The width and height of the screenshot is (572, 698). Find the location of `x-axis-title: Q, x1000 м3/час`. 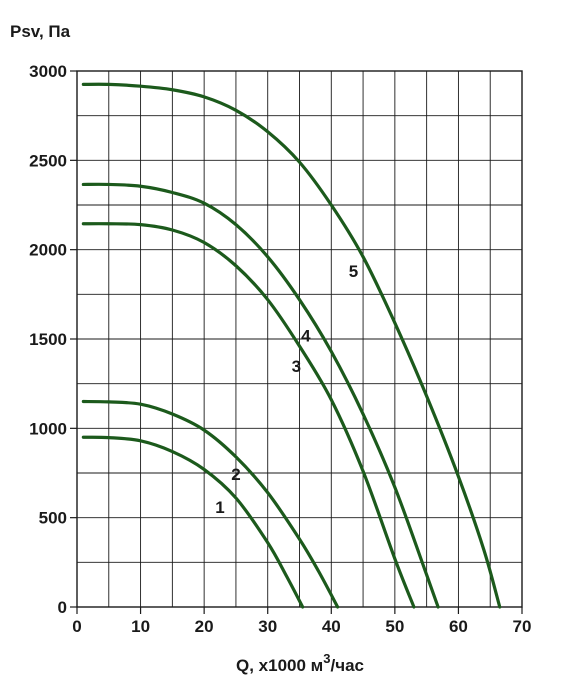

x-axis-title: Q, x1000 м3/час is located at coordinates (300, 663).